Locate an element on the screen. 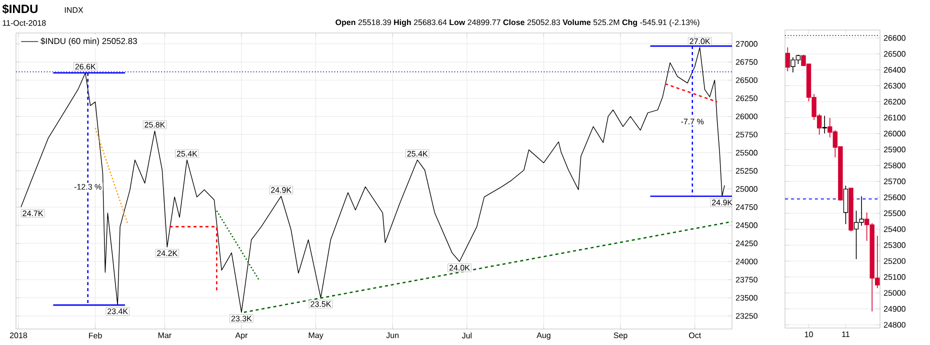  annotation: 24.7K is located at coordinates (33, 213).